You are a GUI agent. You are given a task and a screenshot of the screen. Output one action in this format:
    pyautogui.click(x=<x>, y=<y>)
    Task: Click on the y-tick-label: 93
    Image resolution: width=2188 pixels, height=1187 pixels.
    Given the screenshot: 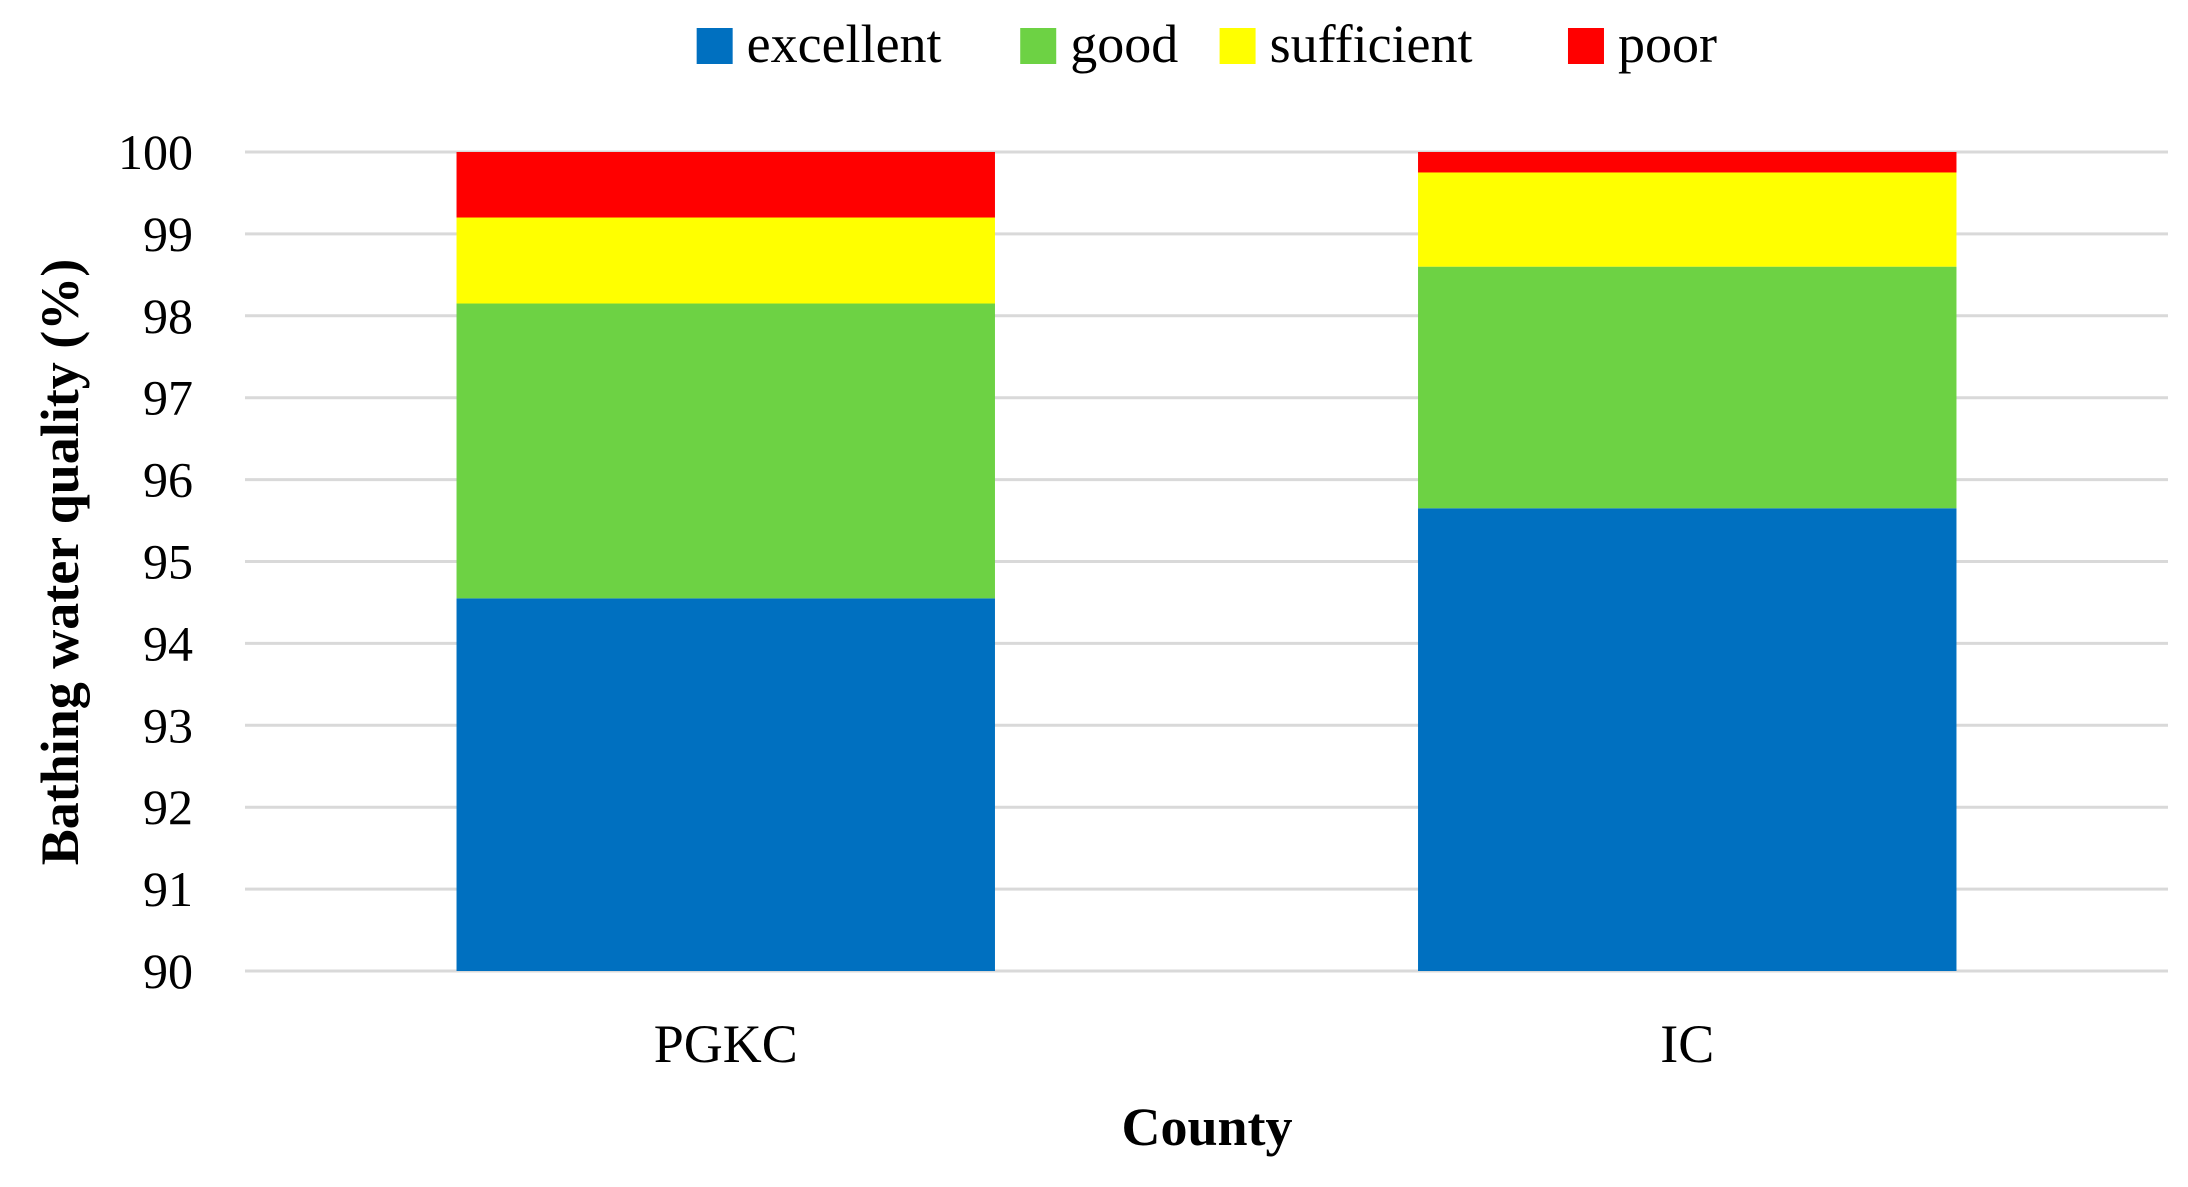 What is the action you would take?
    pyautogui.click(x=168, y=725)
    